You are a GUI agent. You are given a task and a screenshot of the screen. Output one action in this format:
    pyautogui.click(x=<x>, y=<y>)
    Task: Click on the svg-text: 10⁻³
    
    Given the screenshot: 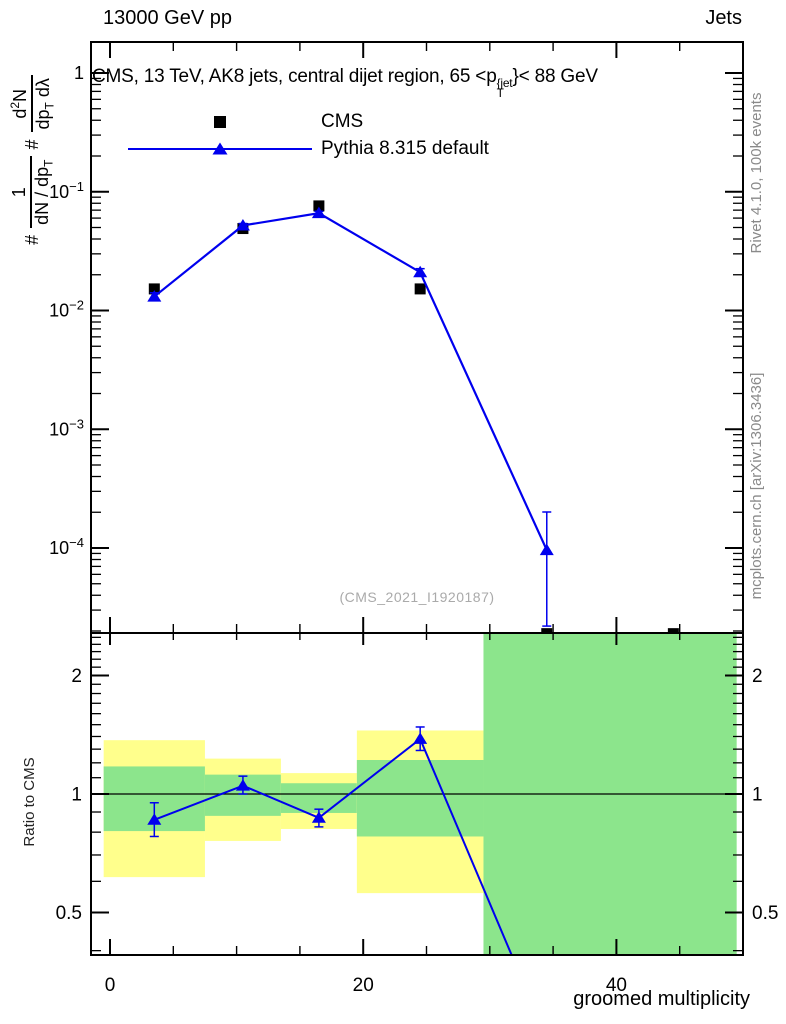 What is the action you would take?
    pyautogui.click(x=66, y=427)
    